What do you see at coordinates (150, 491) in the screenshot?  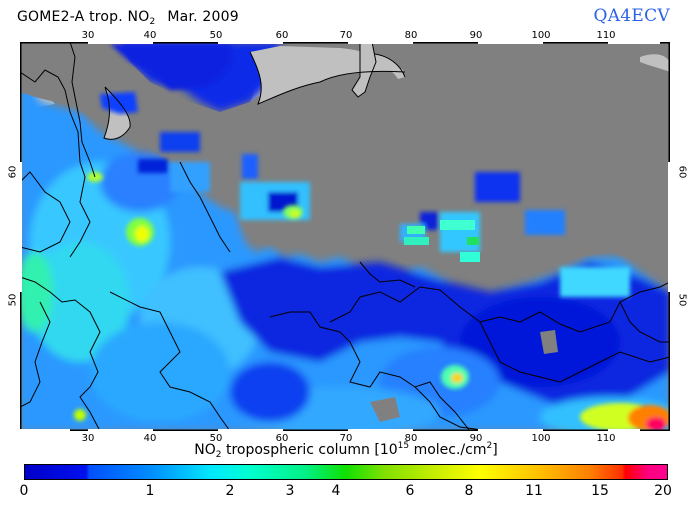 I see `cb-tick: 1` at bounding box center [150, 491].